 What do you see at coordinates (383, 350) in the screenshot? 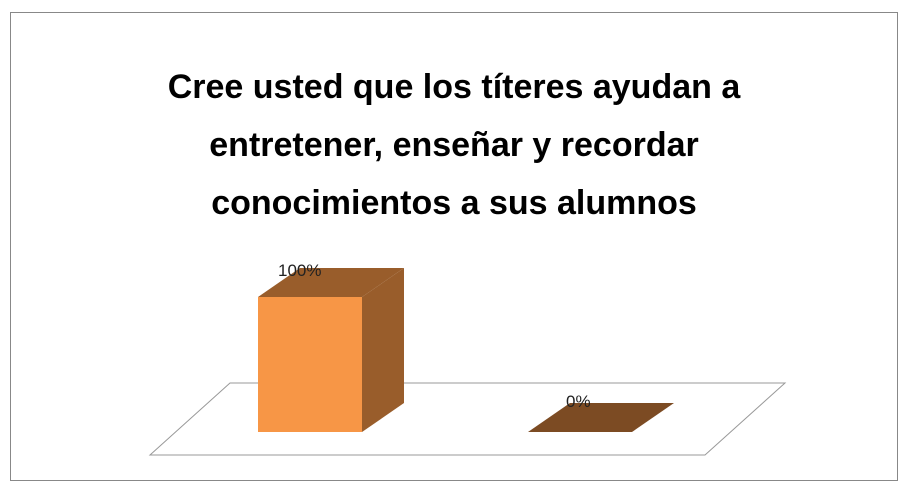
I see `bar-side` at bounding box center [383, 350].